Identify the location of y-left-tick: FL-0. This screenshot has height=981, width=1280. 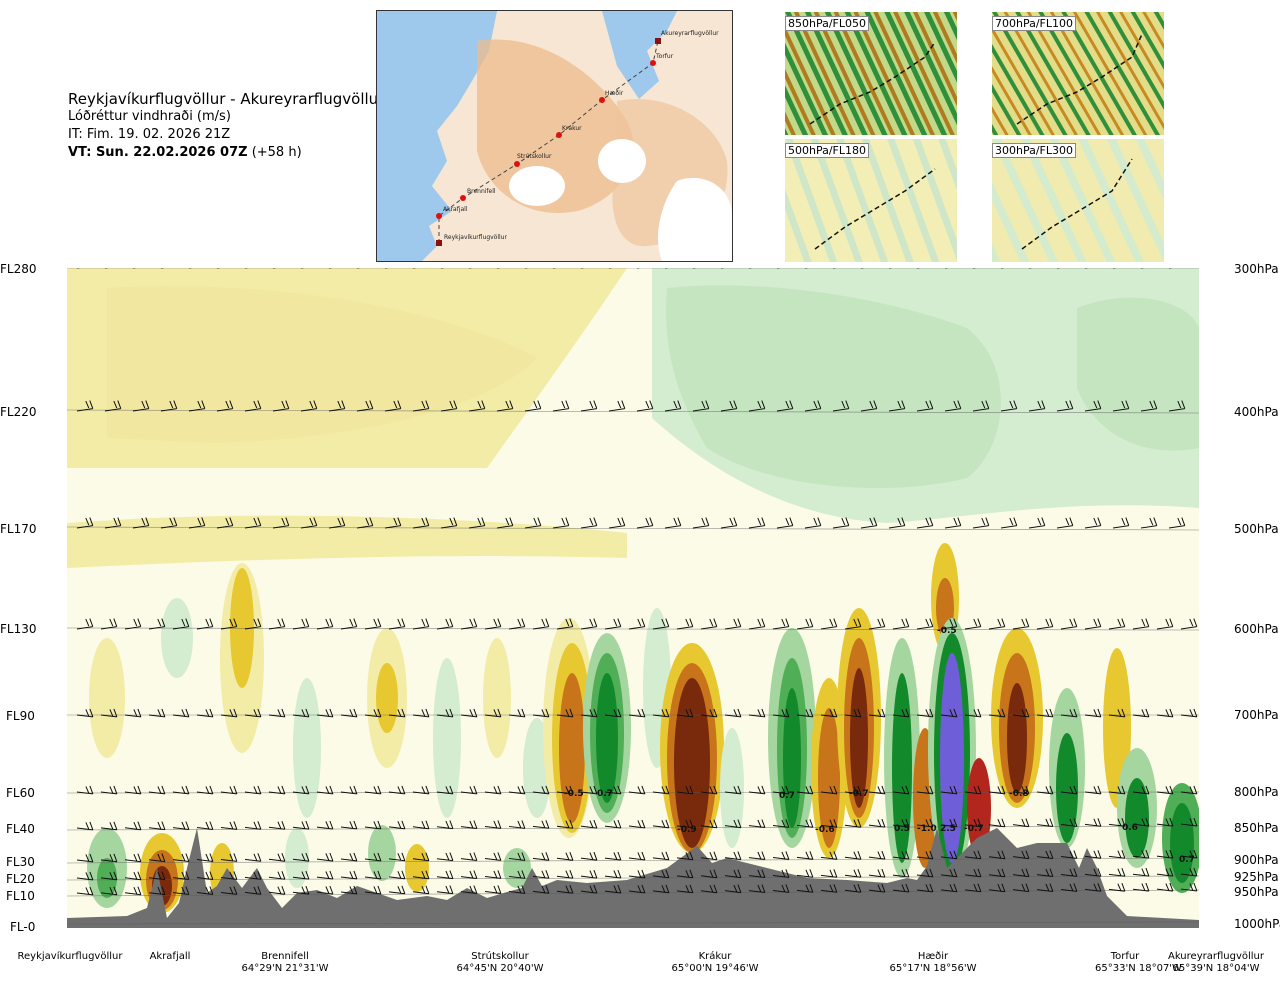
(23, 927).